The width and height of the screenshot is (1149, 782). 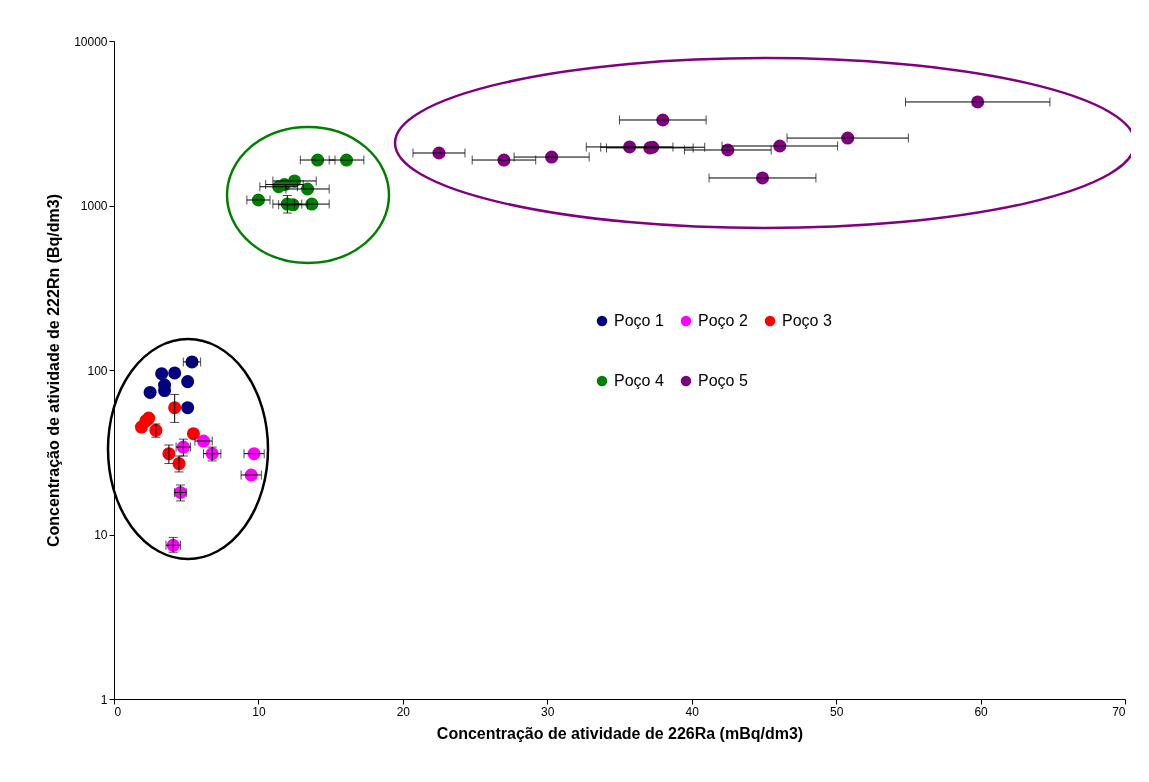 I want to click on x-axis-title: Concentração de atividade de 226Ra (mBq/dm3), so click(x=620, y=733).